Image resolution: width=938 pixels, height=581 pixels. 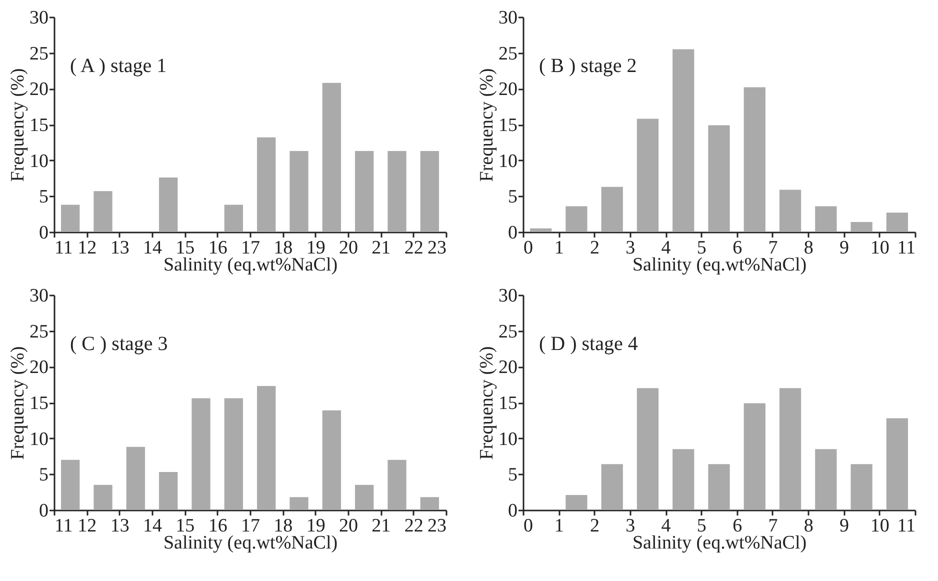 I want to click on text: ( B ) stage 2, so click(x=588, y=66).